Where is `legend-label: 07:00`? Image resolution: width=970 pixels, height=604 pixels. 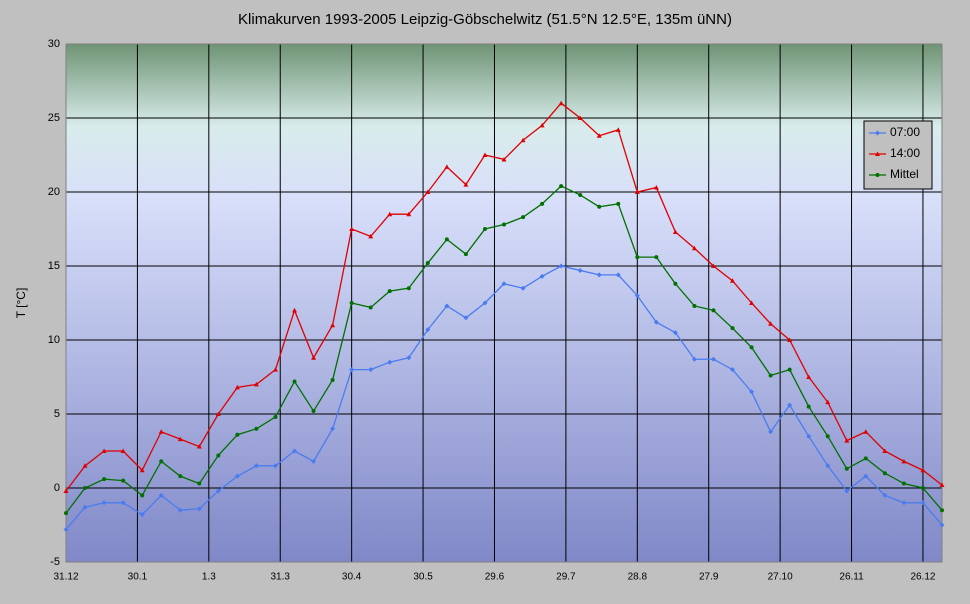 legend-label: 07:00 is located at coordinates (905, 132).